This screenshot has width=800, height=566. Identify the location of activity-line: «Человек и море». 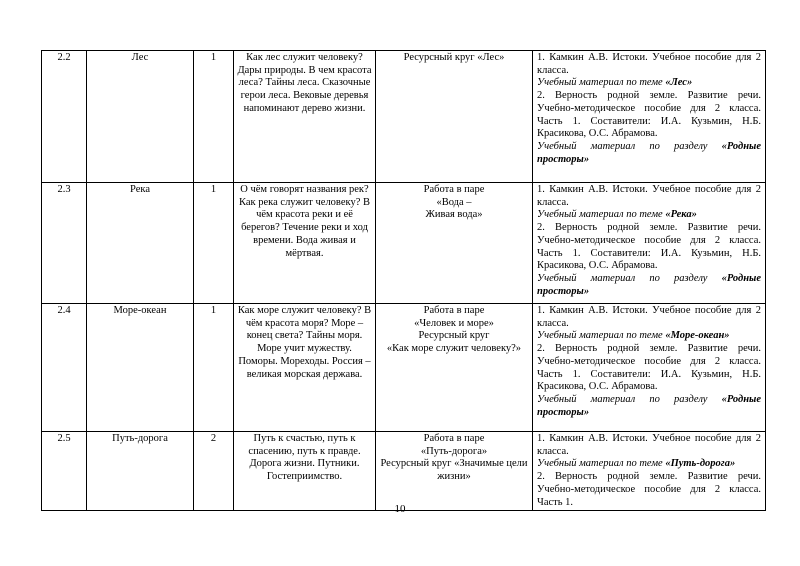
(454, 323).